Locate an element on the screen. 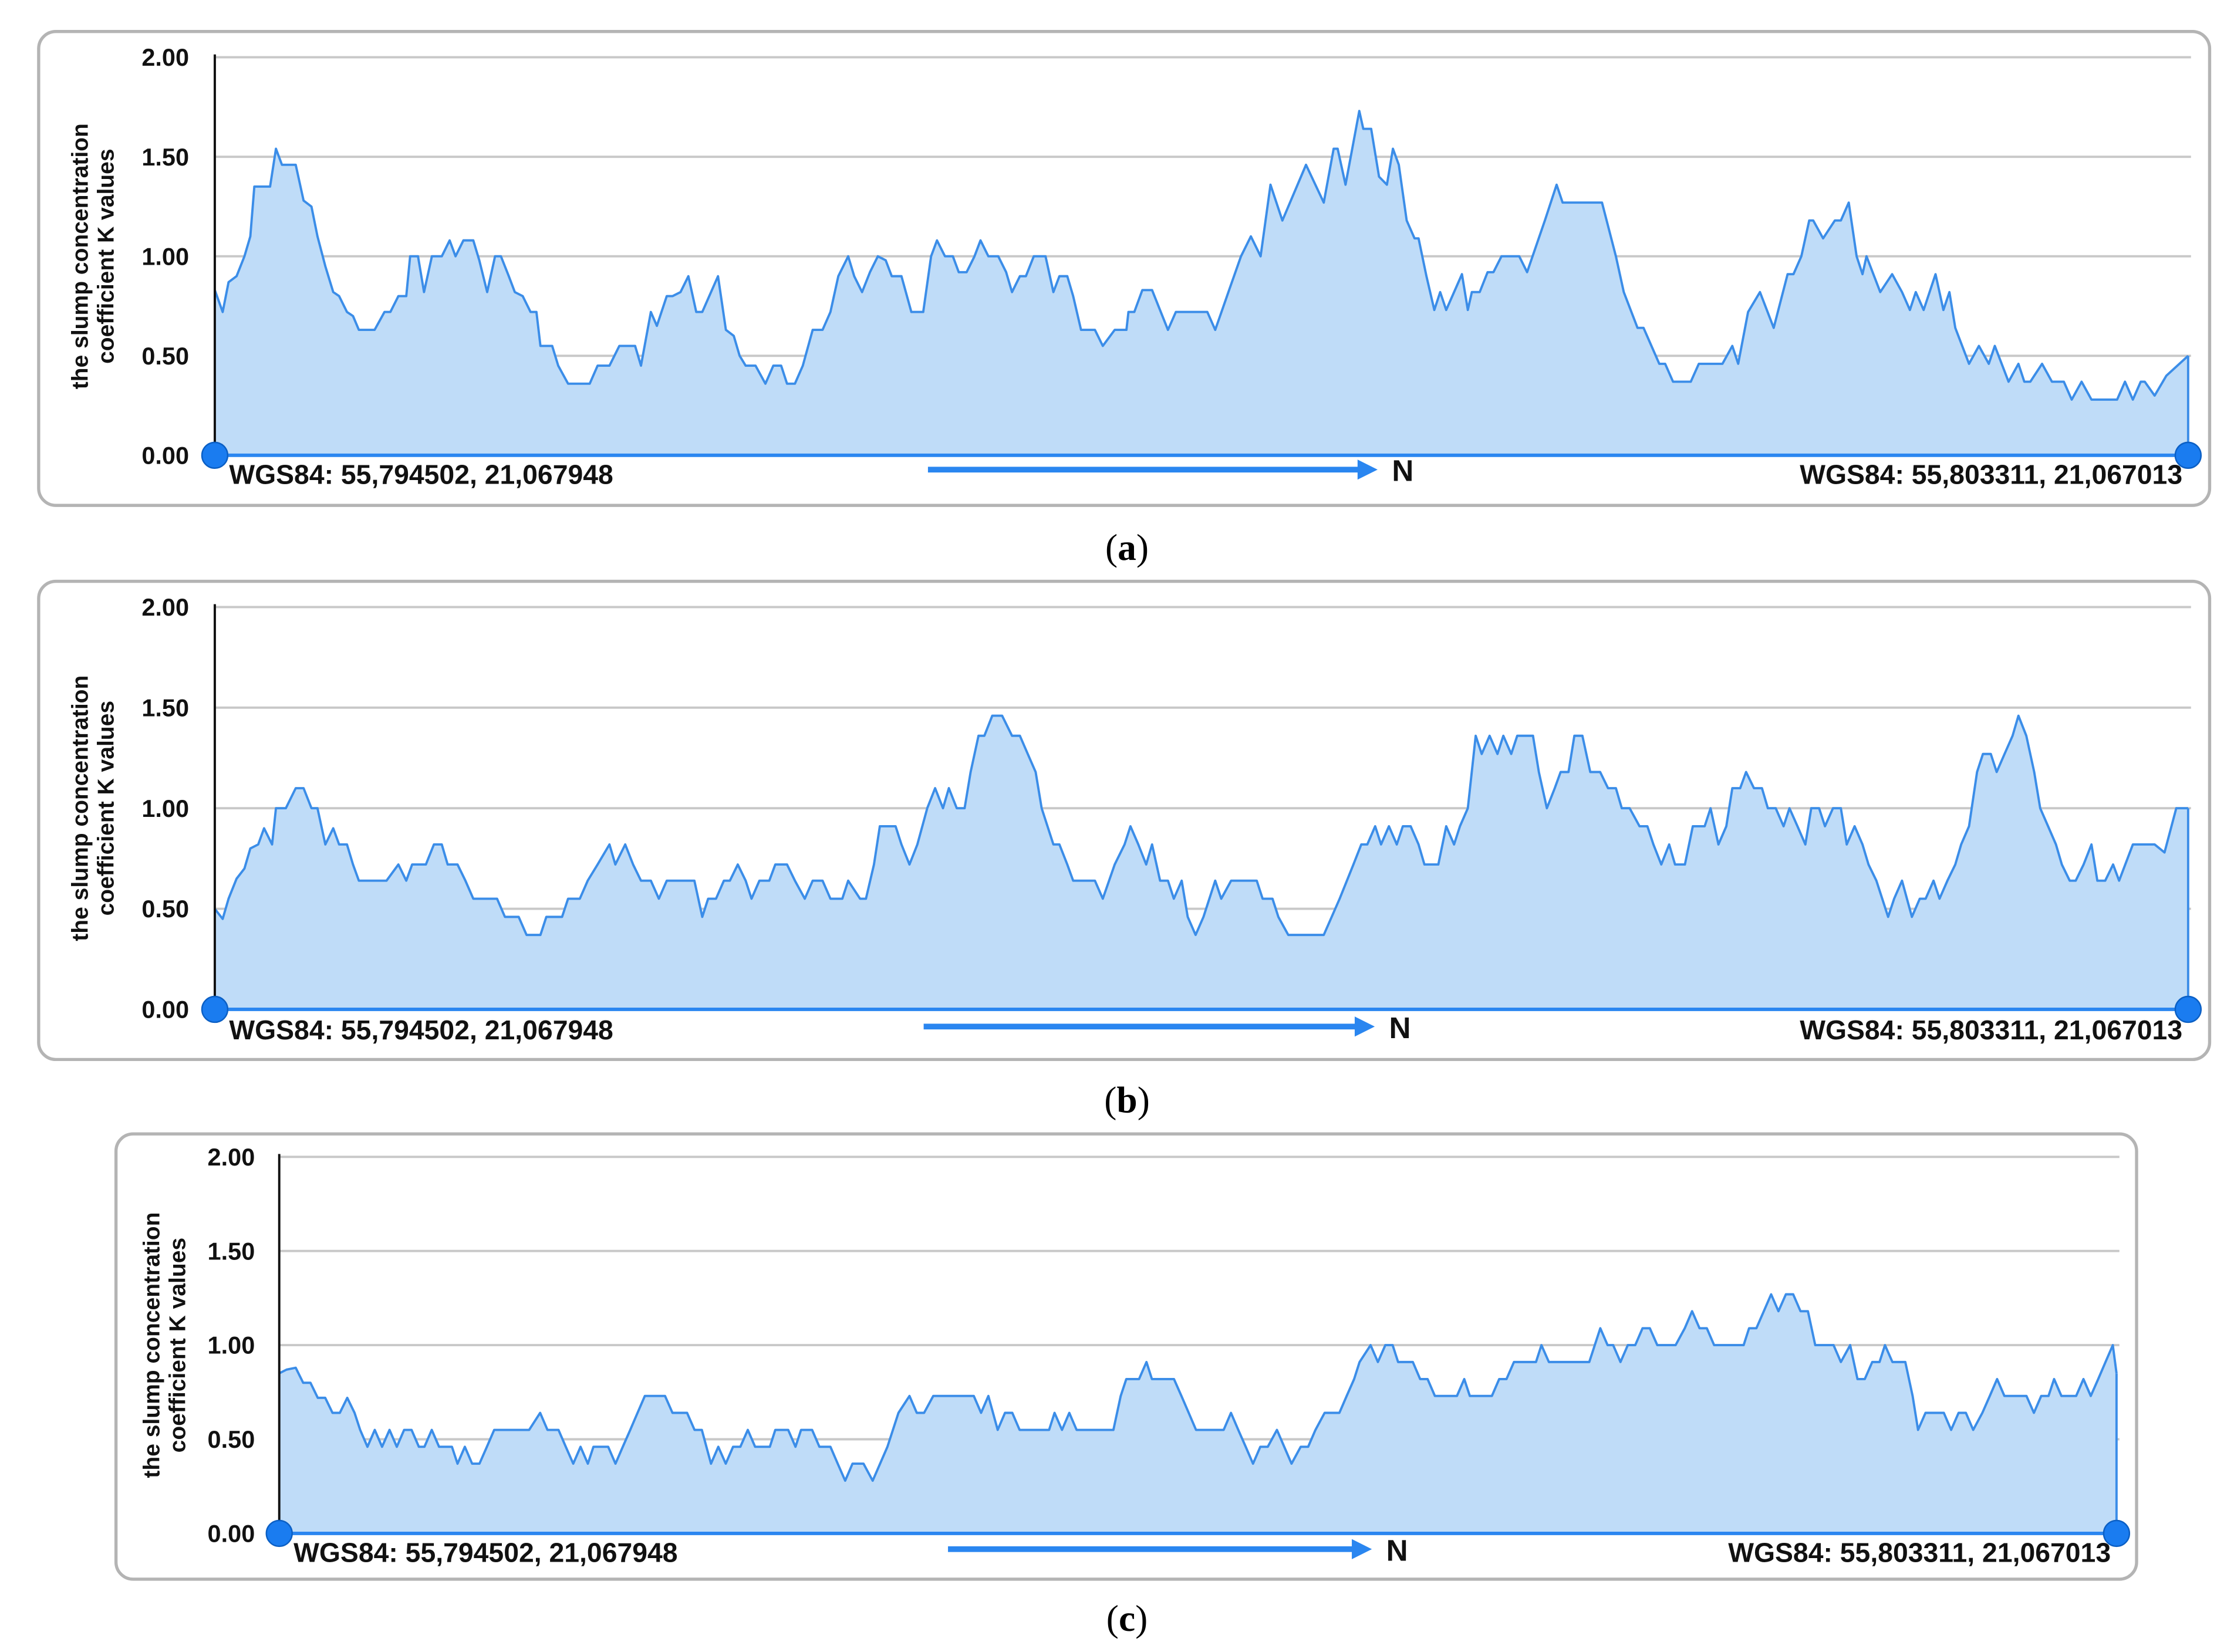 Image resolution: width=2234 pixels, height=1652 pixels. caption-letter: b is located at coordinates (1127, 1100).